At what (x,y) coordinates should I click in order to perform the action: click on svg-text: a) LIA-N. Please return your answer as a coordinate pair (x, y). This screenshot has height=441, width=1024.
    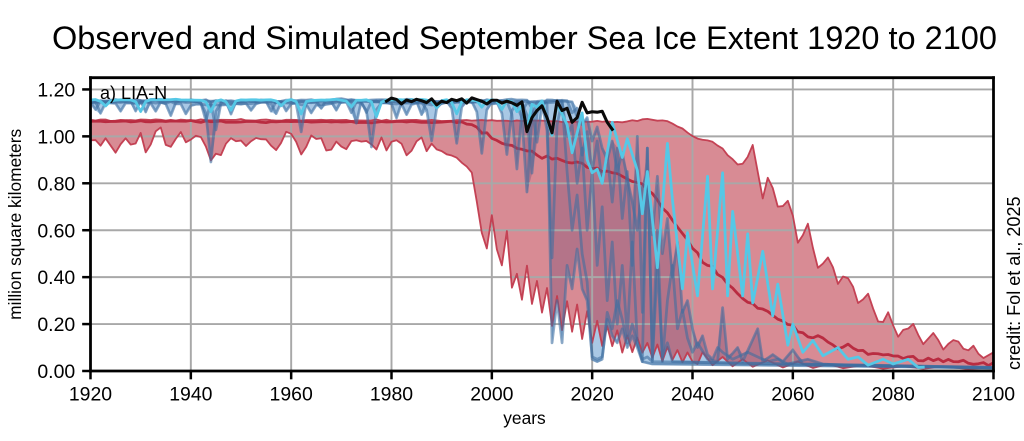
    Looking at the image, I should click on (133, 93).